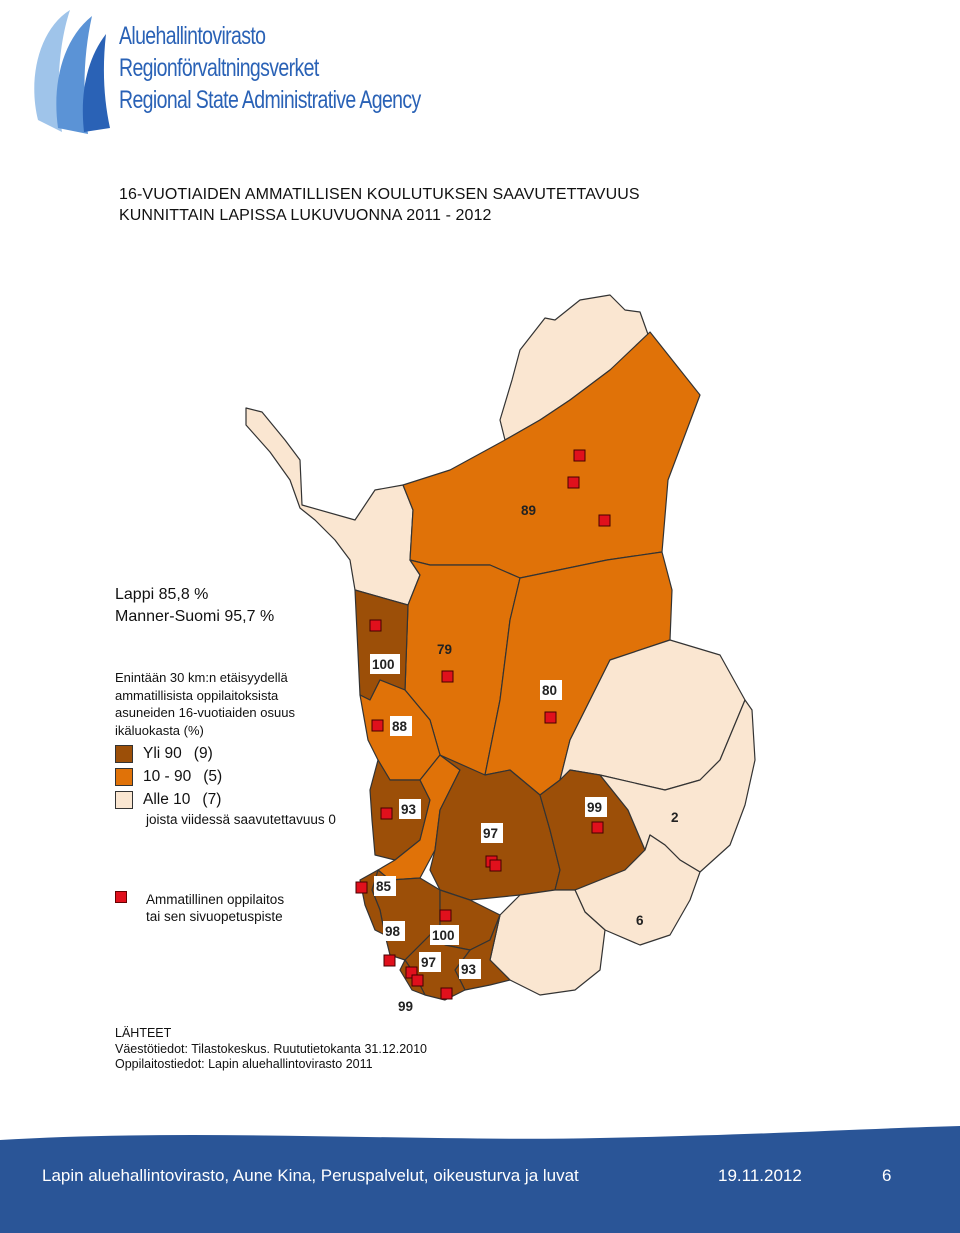  What do you see at coordinates (393, 931) in the screenshot?
I see `value-label: 98` at bounding box center [393, 931].